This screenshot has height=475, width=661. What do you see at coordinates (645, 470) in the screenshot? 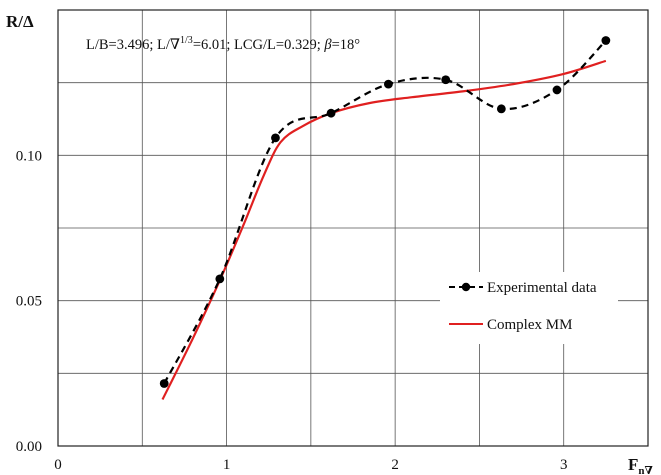
I see `x-axis-title-subscript: n∇` at bounding box center [645, 470].